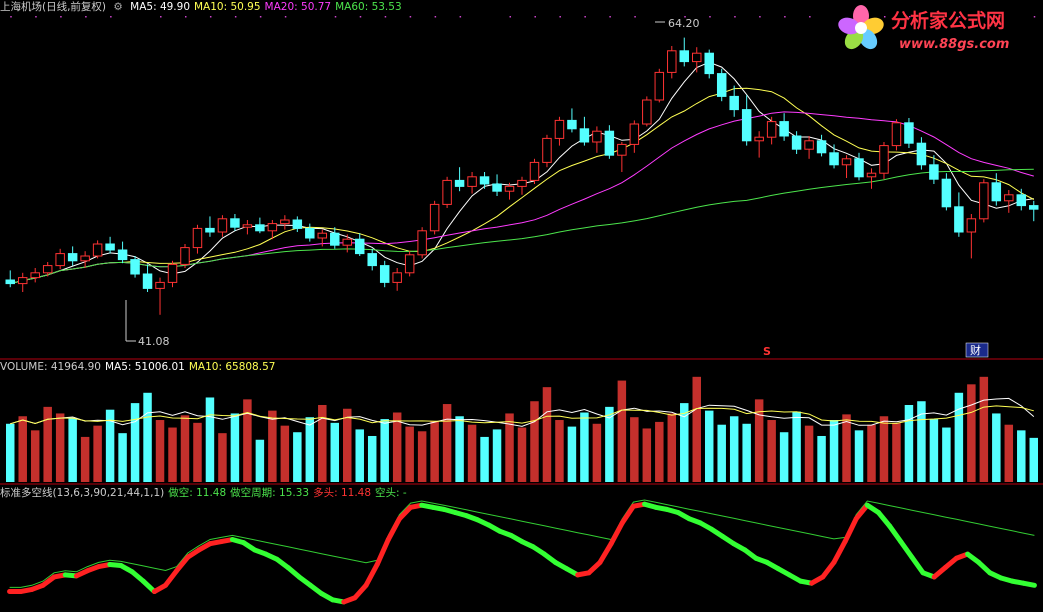 The height and width of the screenshot is (612, 1043). I want to click on settings-gear-icon: ⚙, so click(118, 7).